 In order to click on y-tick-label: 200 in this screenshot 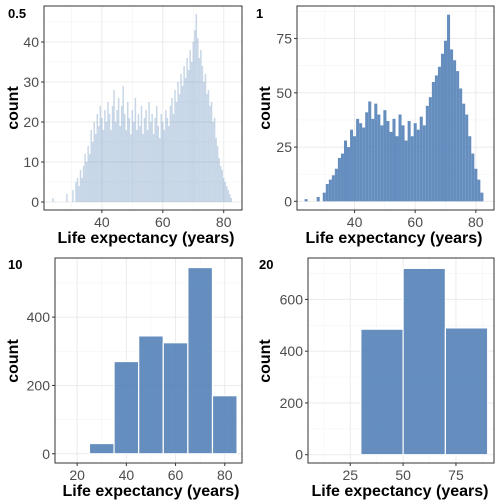, I will do `click(39, 385)`.